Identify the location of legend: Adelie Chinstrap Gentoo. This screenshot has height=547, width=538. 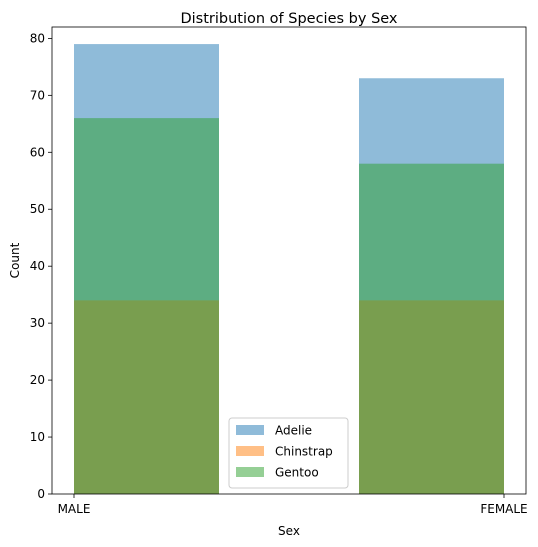
(288, 453).